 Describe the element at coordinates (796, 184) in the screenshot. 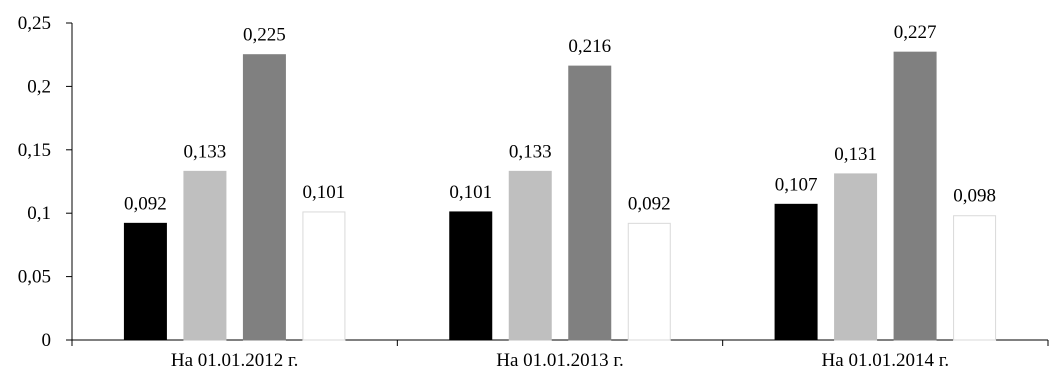

I see `data-label: 0,107` at that location.